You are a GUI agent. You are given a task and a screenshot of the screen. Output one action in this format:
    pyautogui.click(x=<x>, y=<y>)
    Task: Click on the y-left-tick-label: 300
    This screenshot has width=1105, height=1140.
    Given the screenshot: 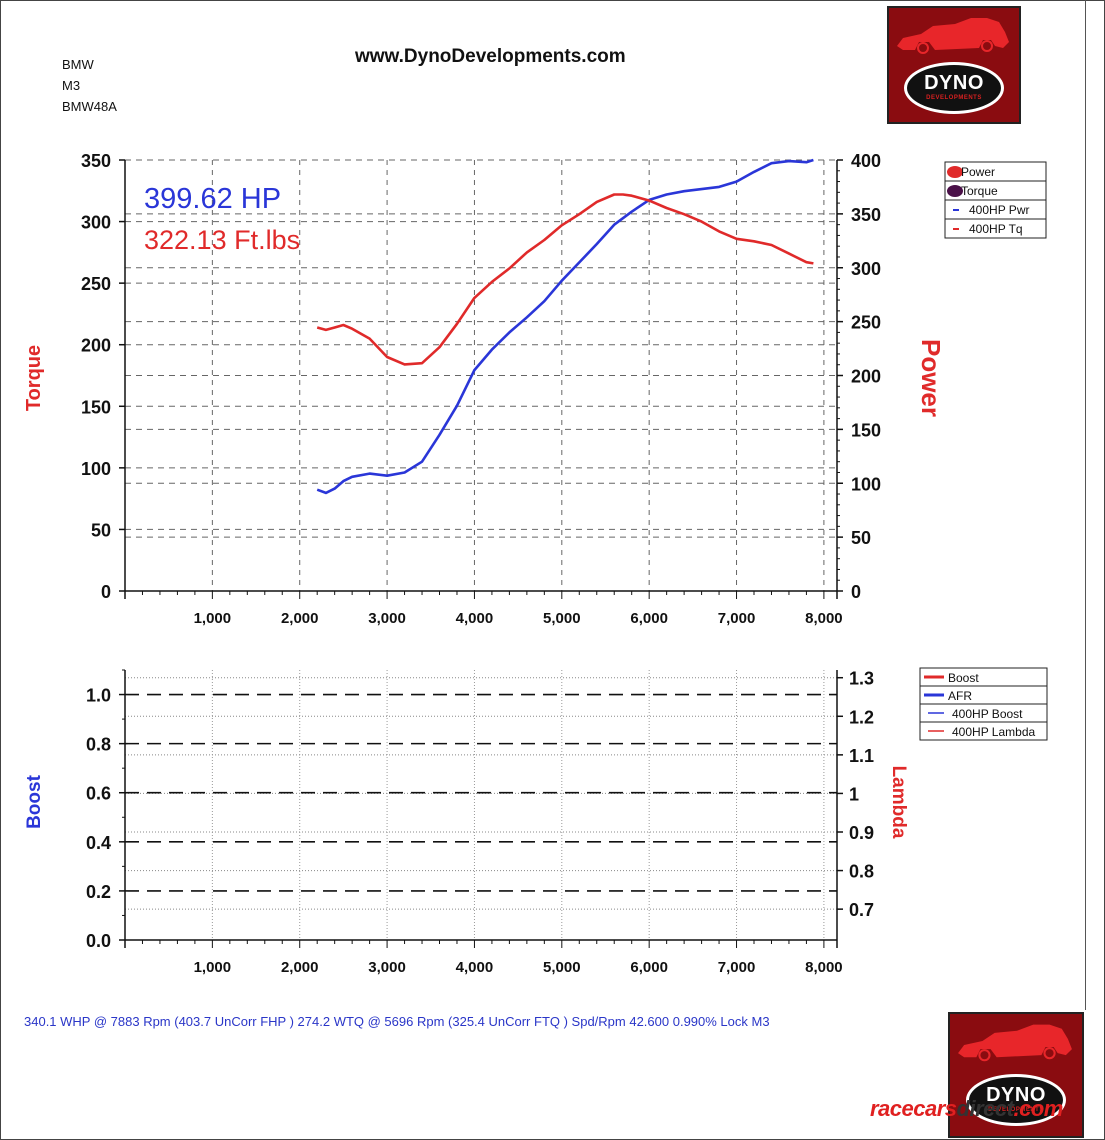 What is the action you would take?
    pyautogui.click(x=96, y=223)
    